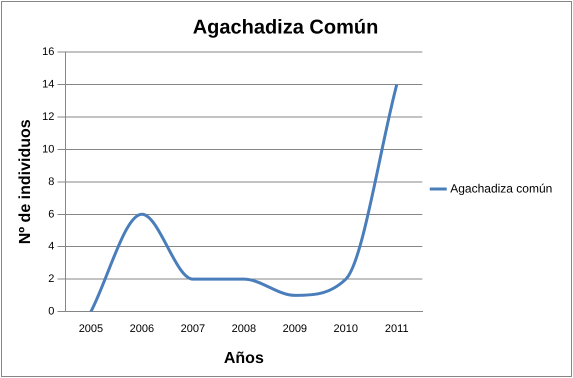 The image size is (573, 378). What do you see at coordinates (48, 84) in the screenshot?
I see `y-tick-label: 14` at bounding box center [48, 84].